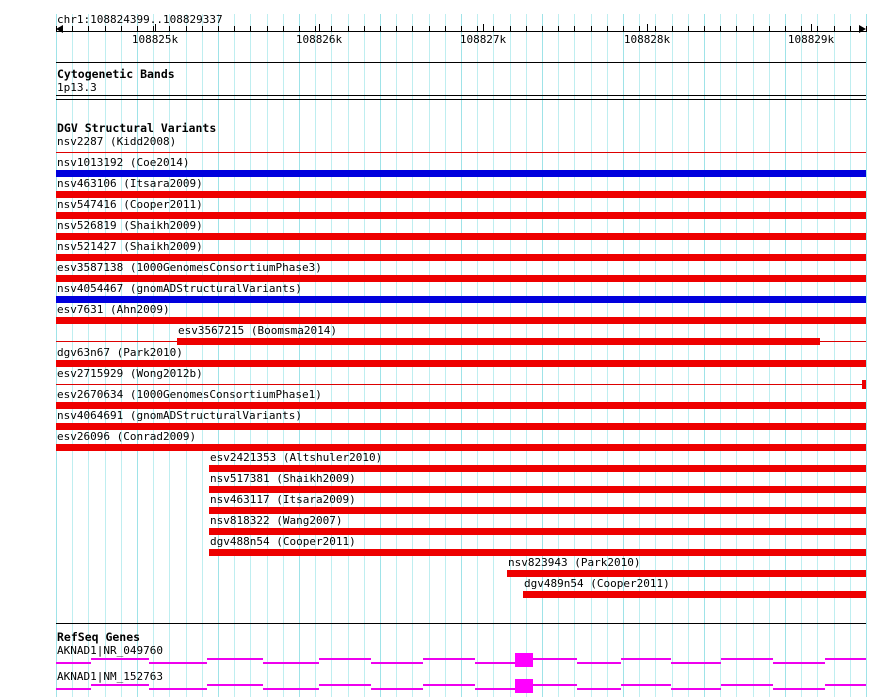 Image resolution: width=890 pixels, height=697 pixels. Describe the element at coordinates (811, 39) in the screenshot. I see `ruler-tick-label: 108829k` at that location.